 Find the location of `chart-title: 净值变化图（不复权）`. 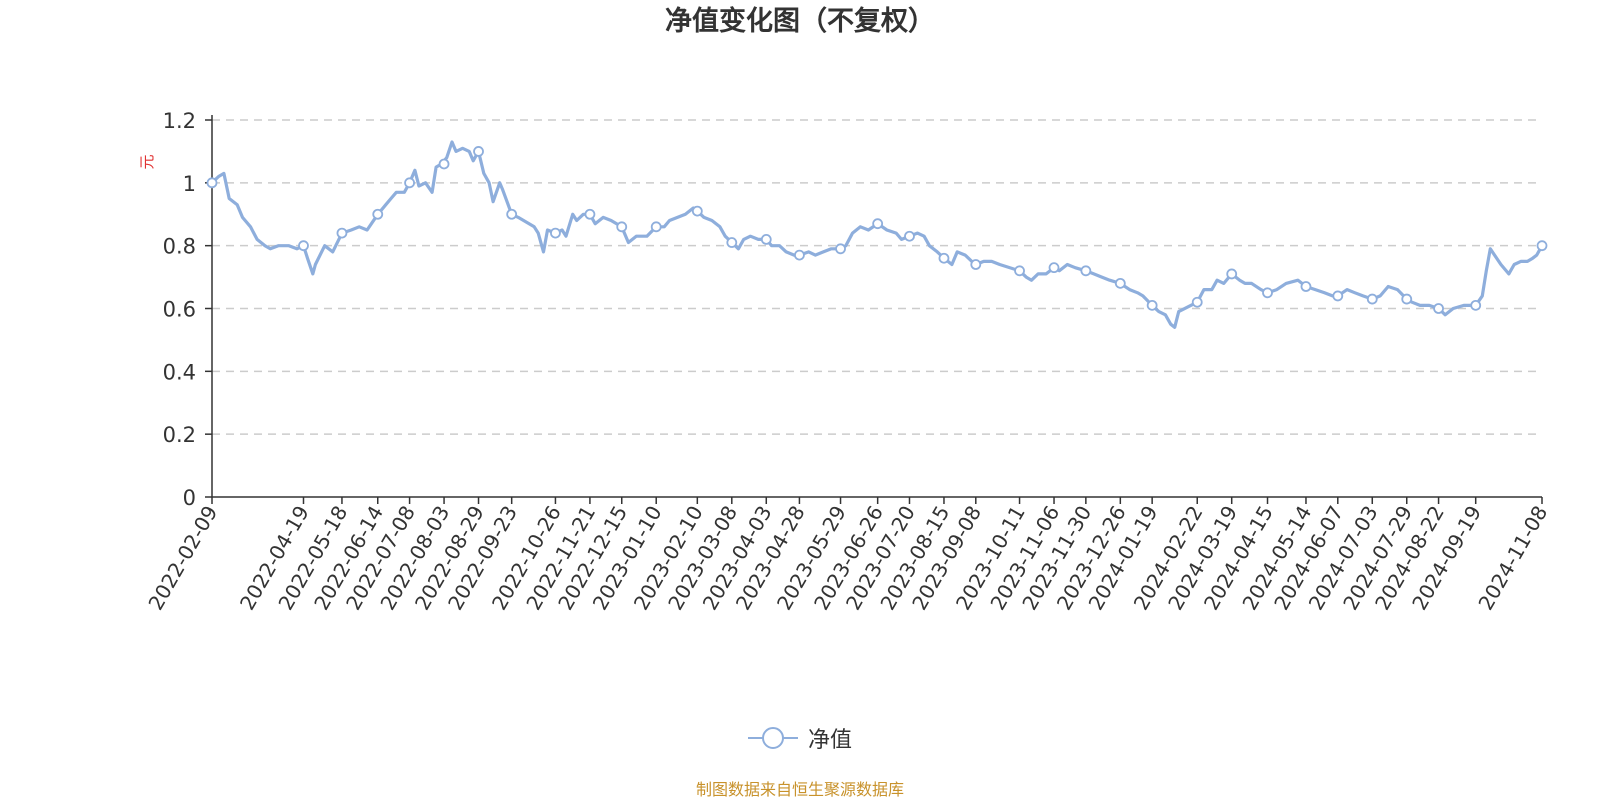

chart-title: 净值变化图（不复权） is located at coordinates (800, 21).